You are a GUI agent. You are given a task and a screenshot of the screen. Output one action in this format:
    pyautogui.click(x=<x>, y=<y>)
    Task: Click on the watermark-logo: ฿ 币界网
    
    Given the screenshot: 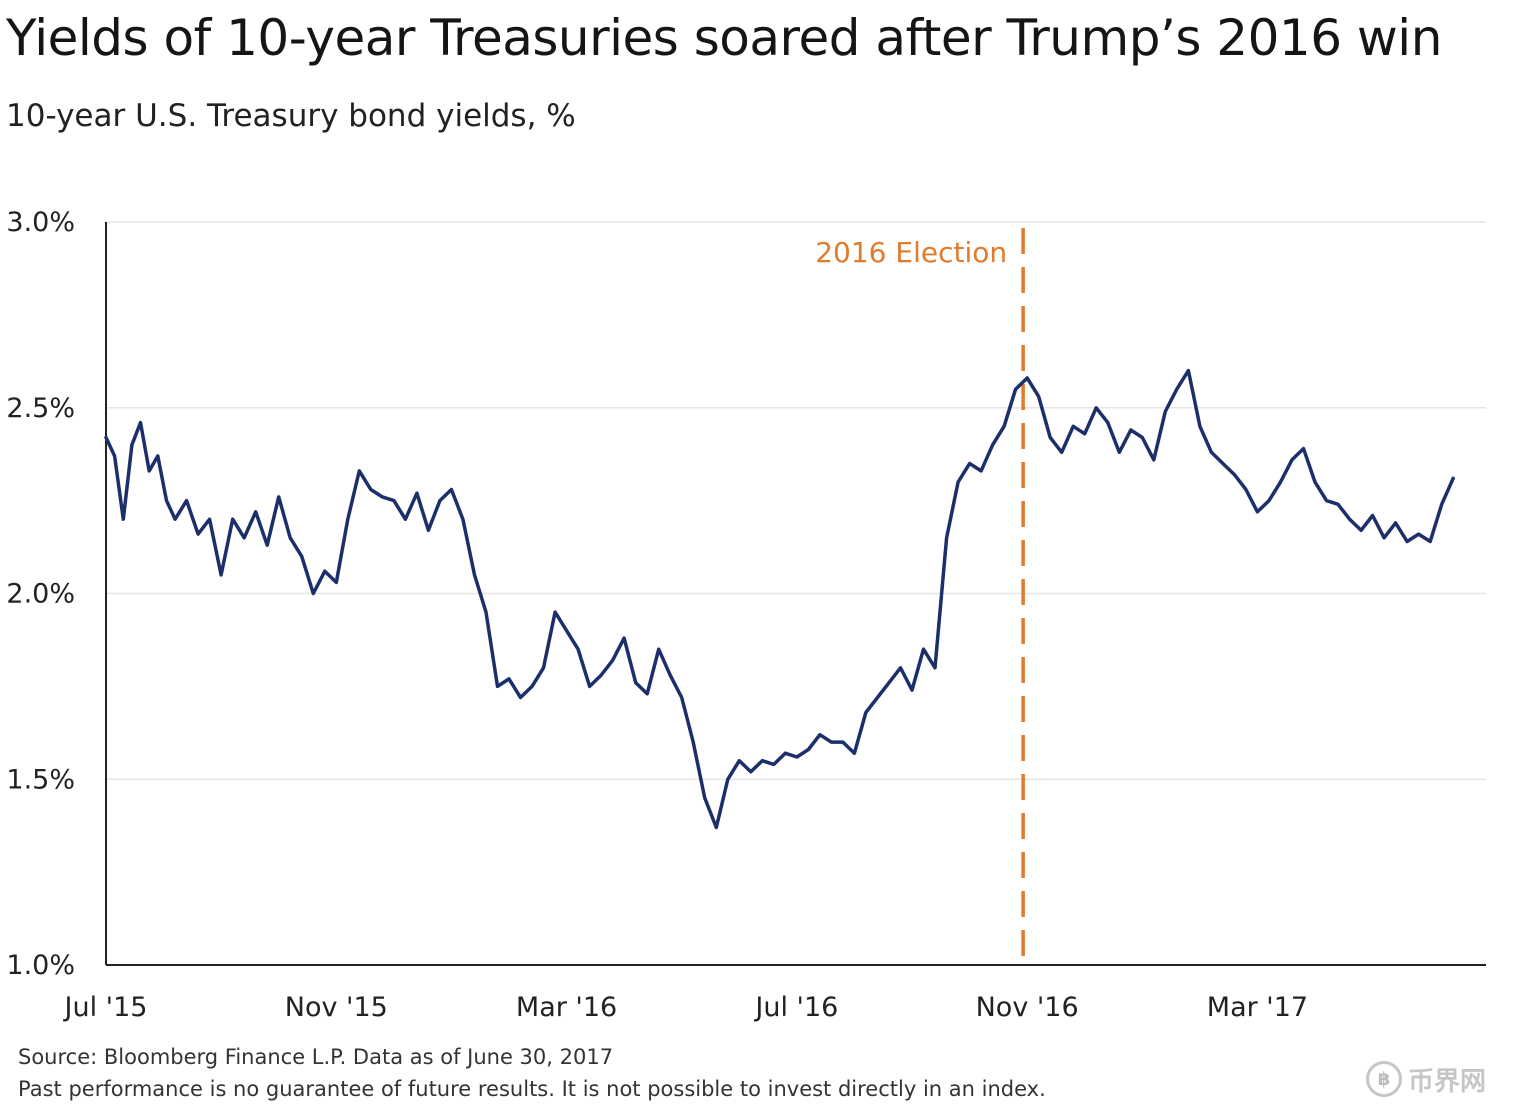 What is the action you would take?
    pyautogui.click(x=1436, y=1079)
    